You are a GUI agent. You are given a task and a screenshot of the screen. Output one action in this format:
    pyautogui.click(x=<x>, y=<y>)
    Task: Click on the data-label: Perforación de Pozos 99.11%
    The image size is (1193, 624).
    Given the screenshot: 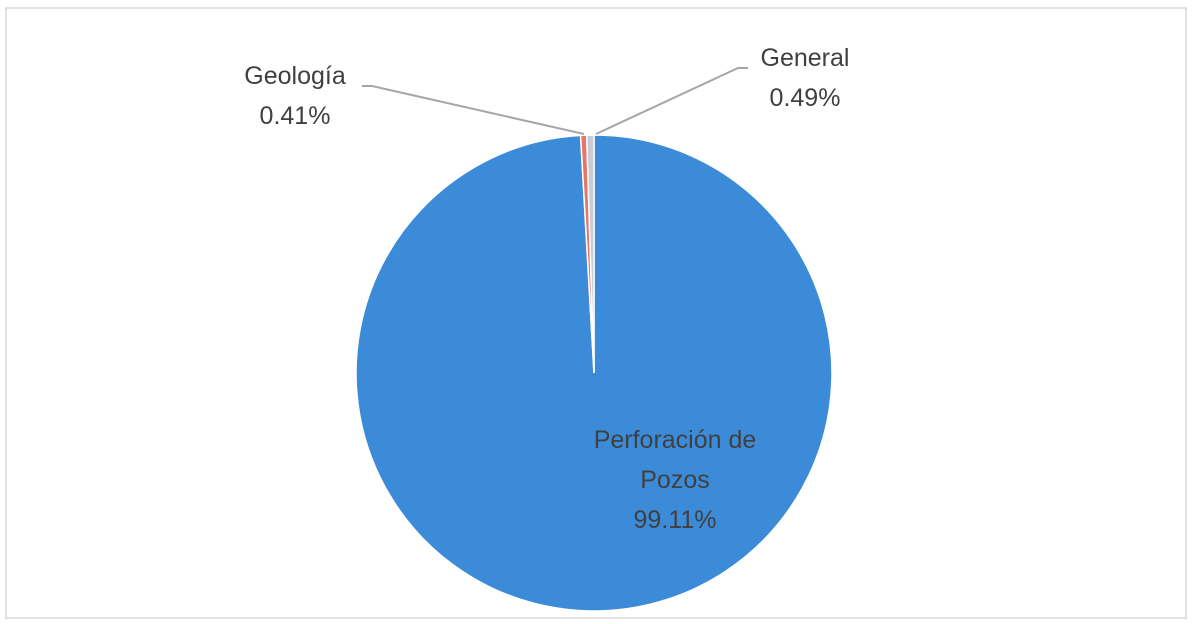 What is the action you would take?
    pyautogui.click(x=675, y=480)
    